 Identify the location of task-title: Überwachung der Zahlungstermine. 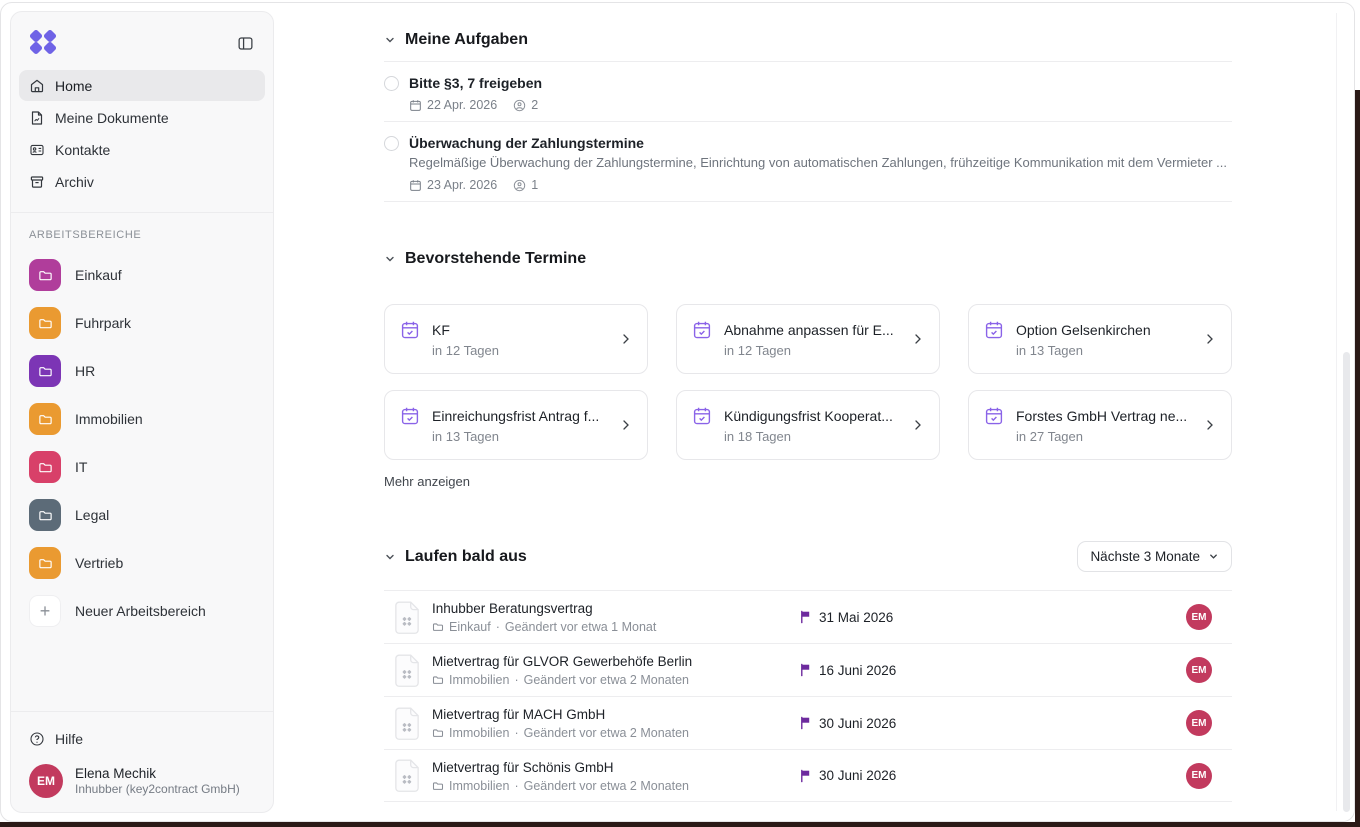
(526, 143).